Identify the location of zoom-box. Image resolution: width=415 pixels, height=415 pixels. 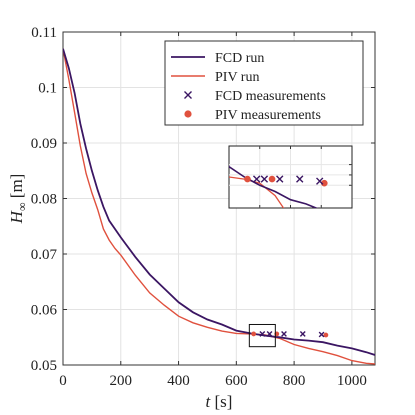
(262, 335).